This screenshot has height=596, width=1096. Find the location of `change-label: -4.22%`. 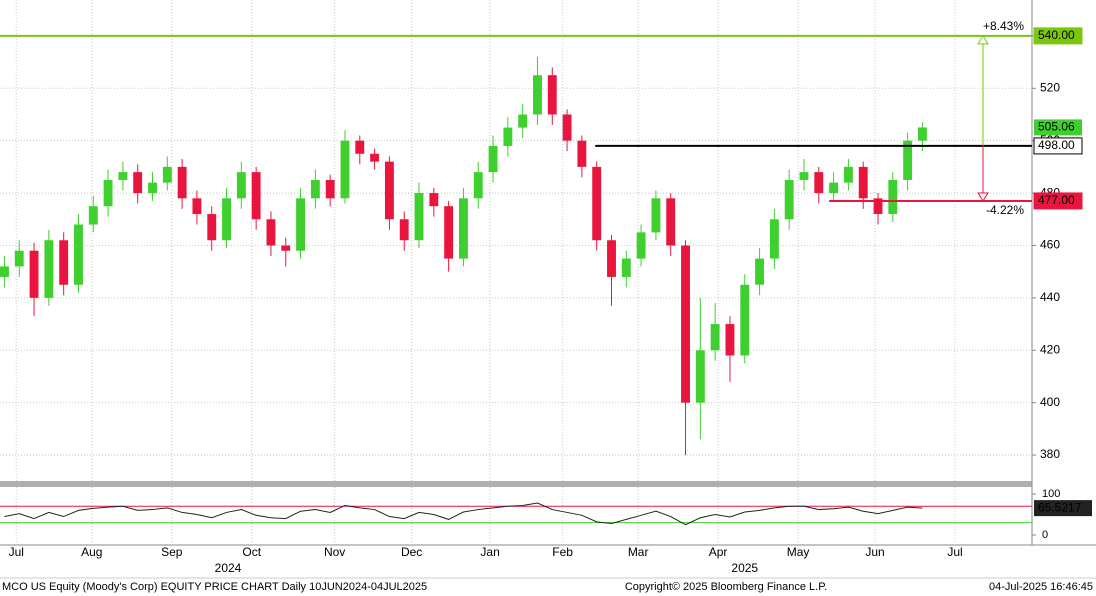

change-label: -4.22% is located at coordinates (1005, 210).